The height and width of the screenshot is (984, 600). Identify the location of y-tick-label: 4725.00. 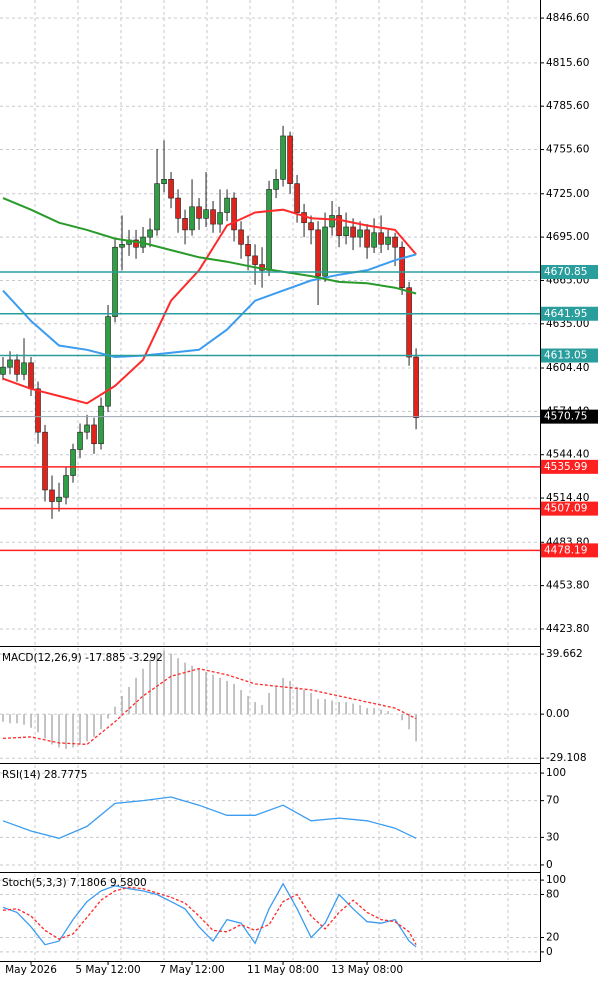
(567, 194).